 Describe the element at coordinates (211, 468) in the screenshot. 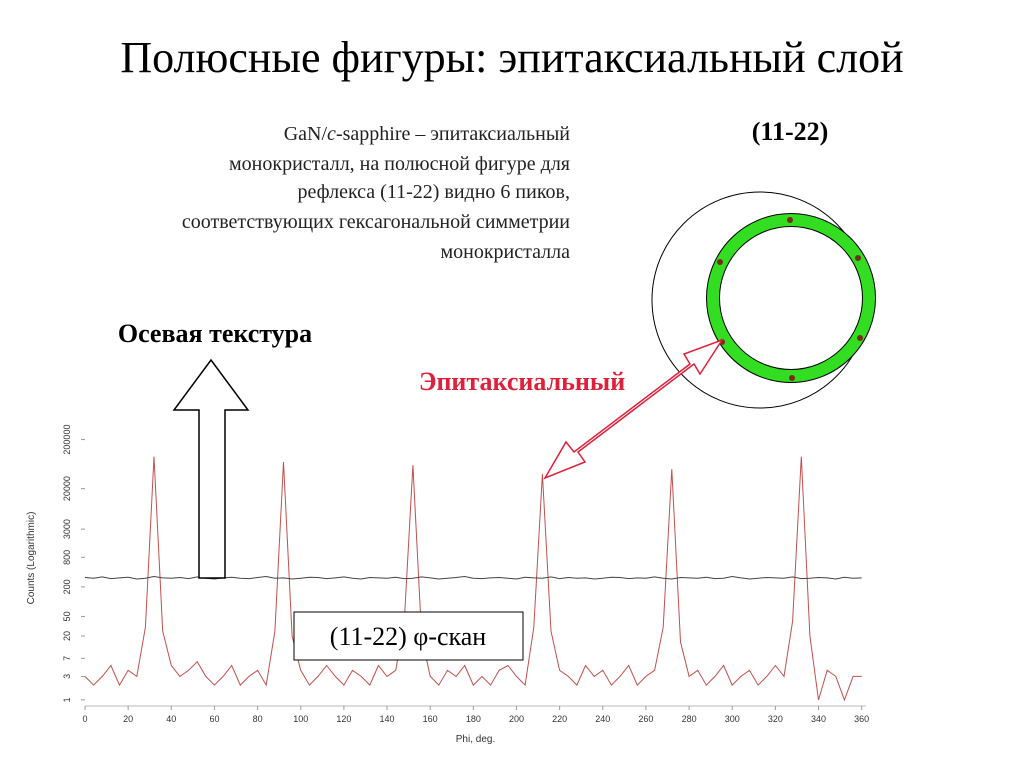

I see `up-arrow` at that location.